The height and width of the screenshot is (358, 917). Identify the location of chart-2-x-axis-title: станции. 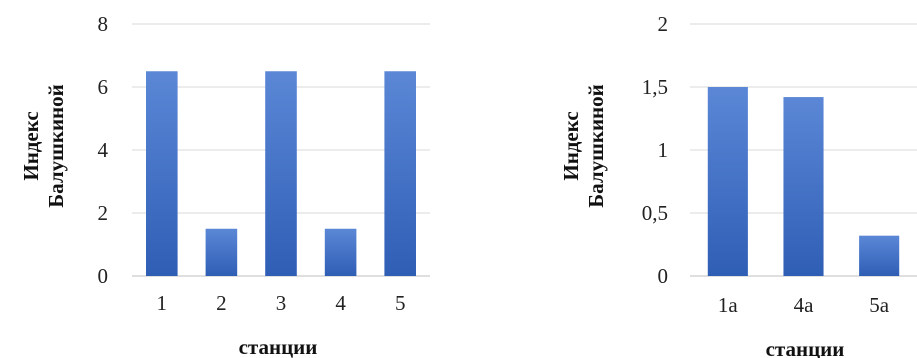
(805, 347).